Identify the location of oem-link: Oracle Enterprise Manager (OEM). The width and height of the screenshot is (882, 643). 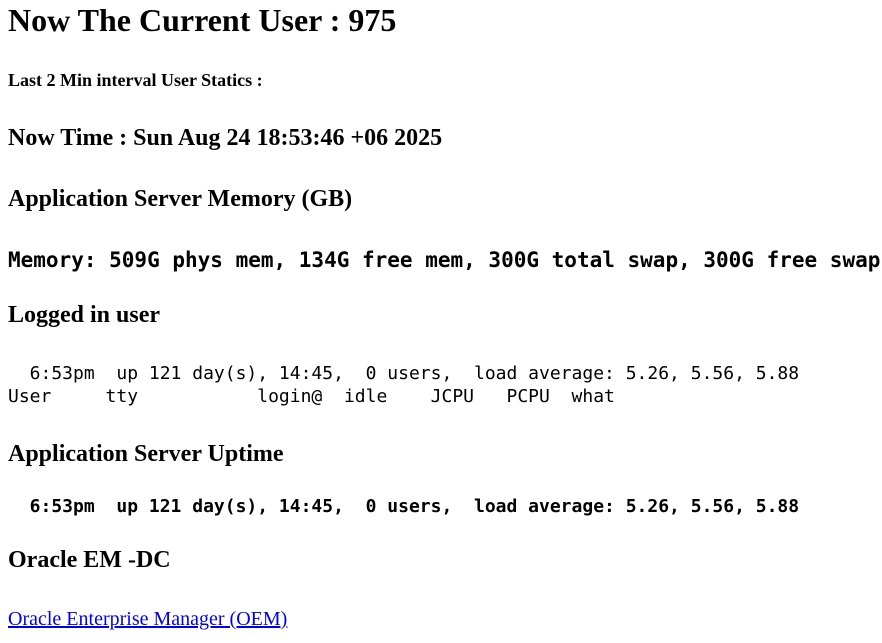
(148, 619).